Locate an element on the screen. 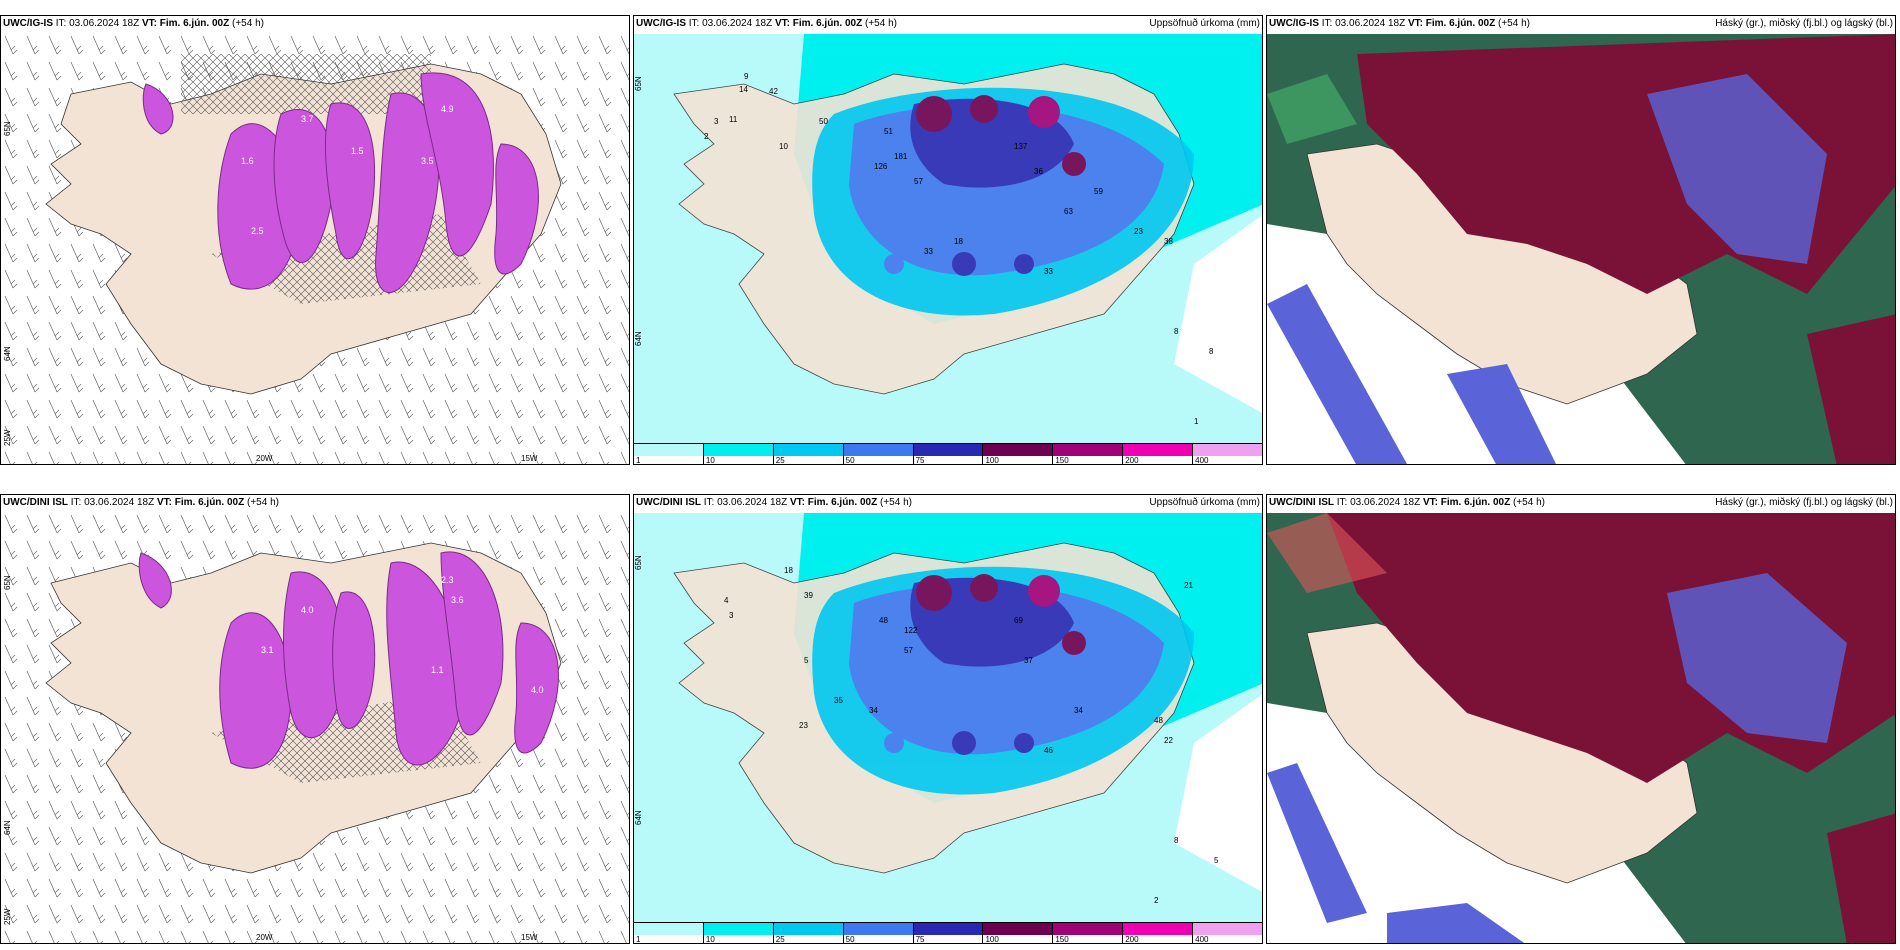 The width and height of the screenshot is (1900, 950). svg-text: 14 is located at coordinates (743, 89).